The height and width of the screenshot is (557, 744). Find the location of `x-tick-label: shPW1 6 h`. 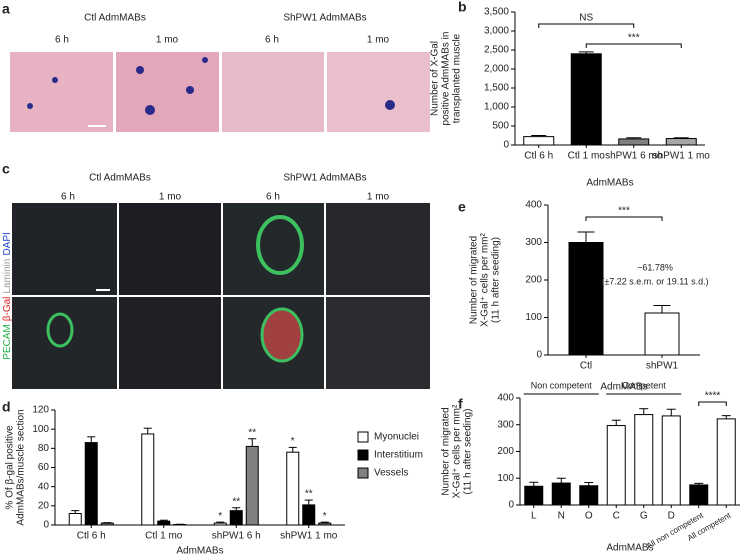

x-tick-label: shPW1 6 h is located at coordinates (236, 536).